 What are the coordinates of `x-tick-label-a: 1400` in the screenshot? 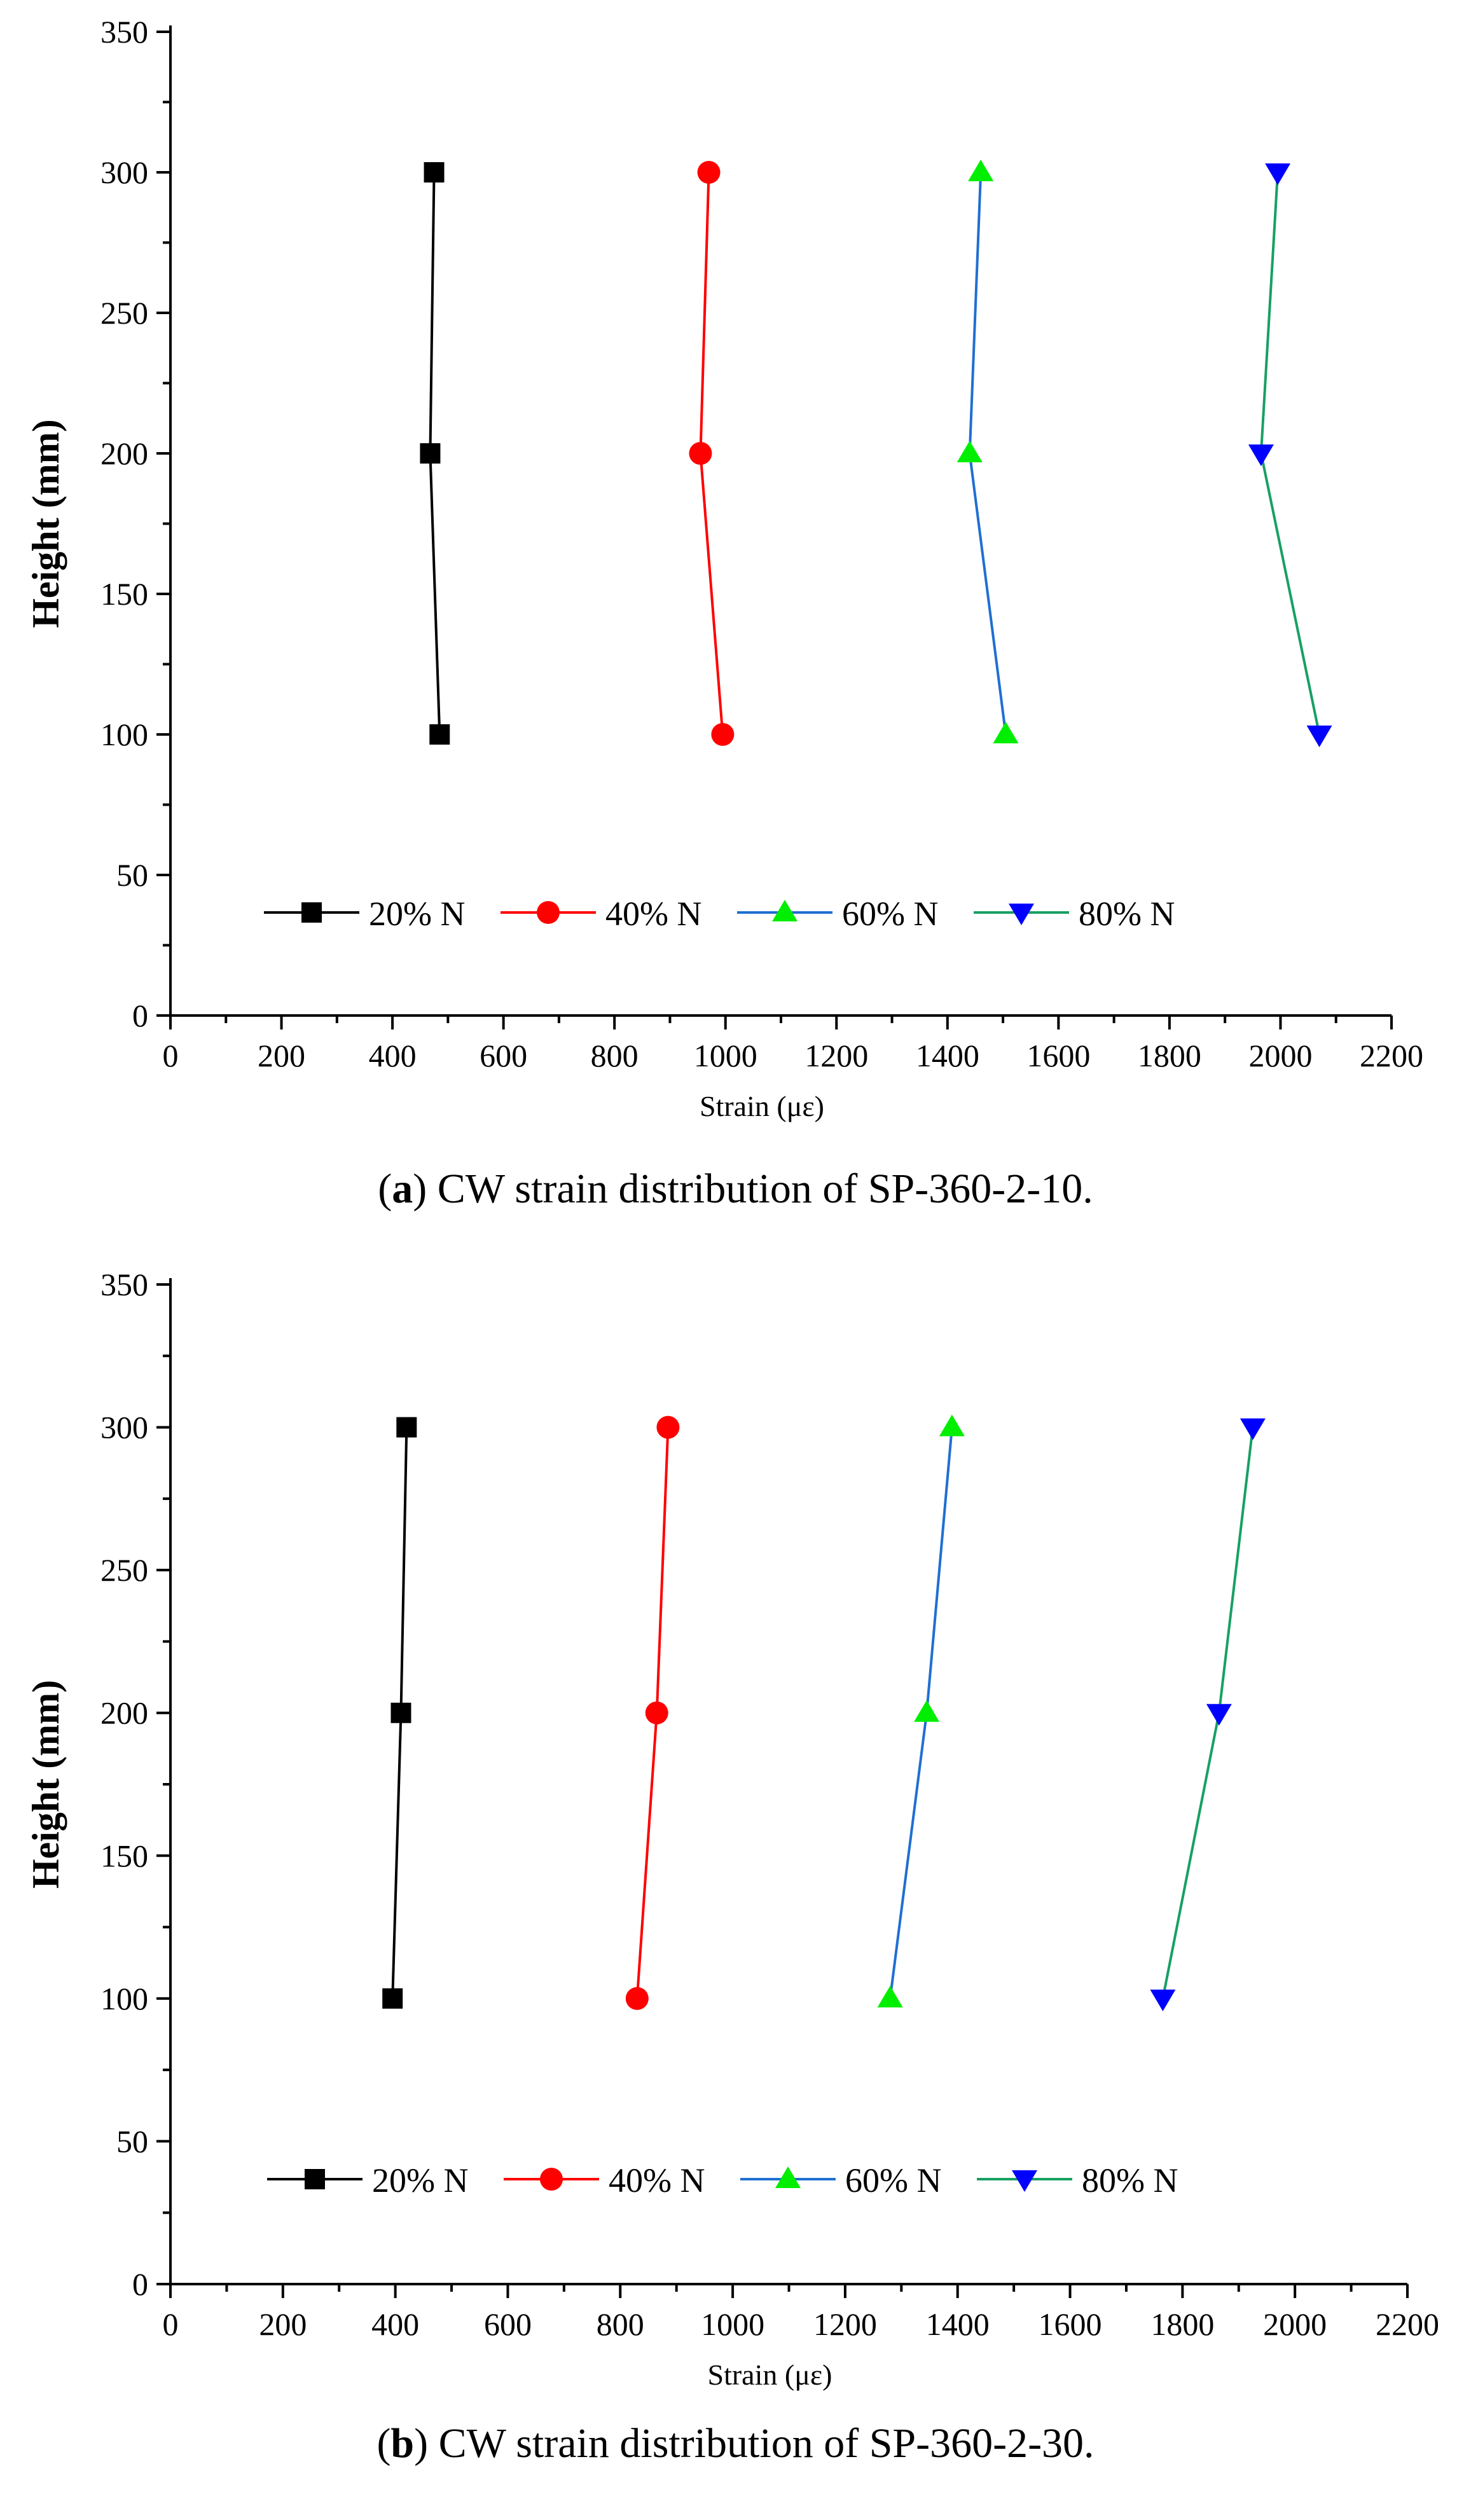 It's located at (947, 1055).